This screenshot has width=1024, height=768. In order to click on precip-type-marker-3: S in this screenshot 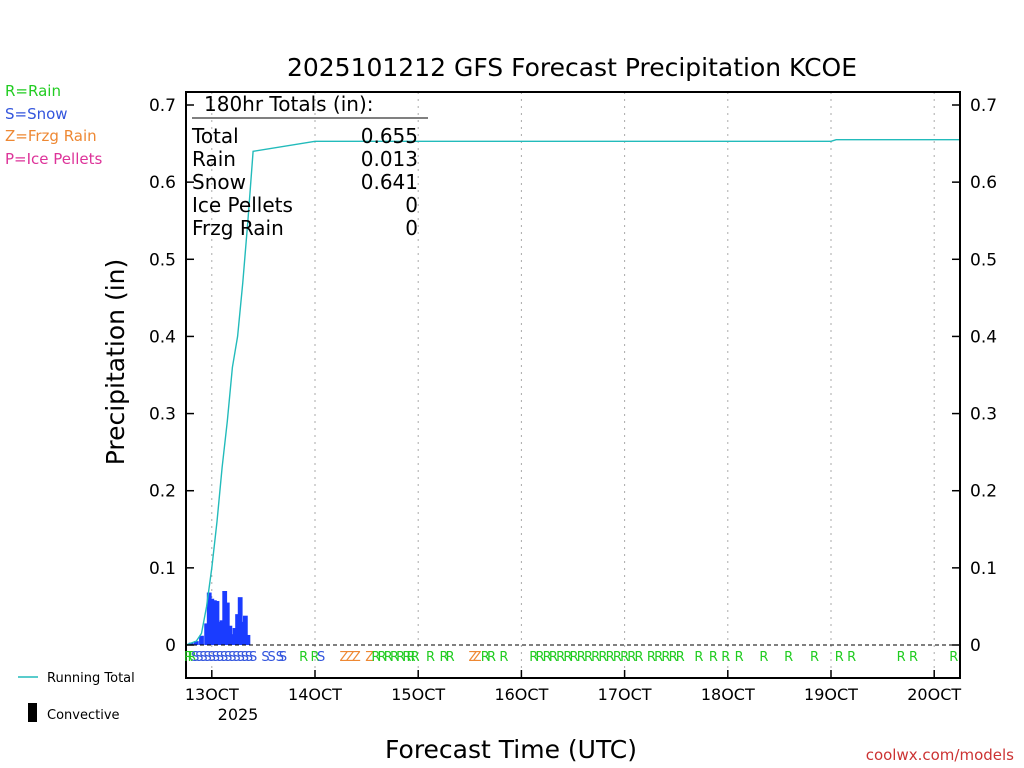, I will do `click(199, 657)`.